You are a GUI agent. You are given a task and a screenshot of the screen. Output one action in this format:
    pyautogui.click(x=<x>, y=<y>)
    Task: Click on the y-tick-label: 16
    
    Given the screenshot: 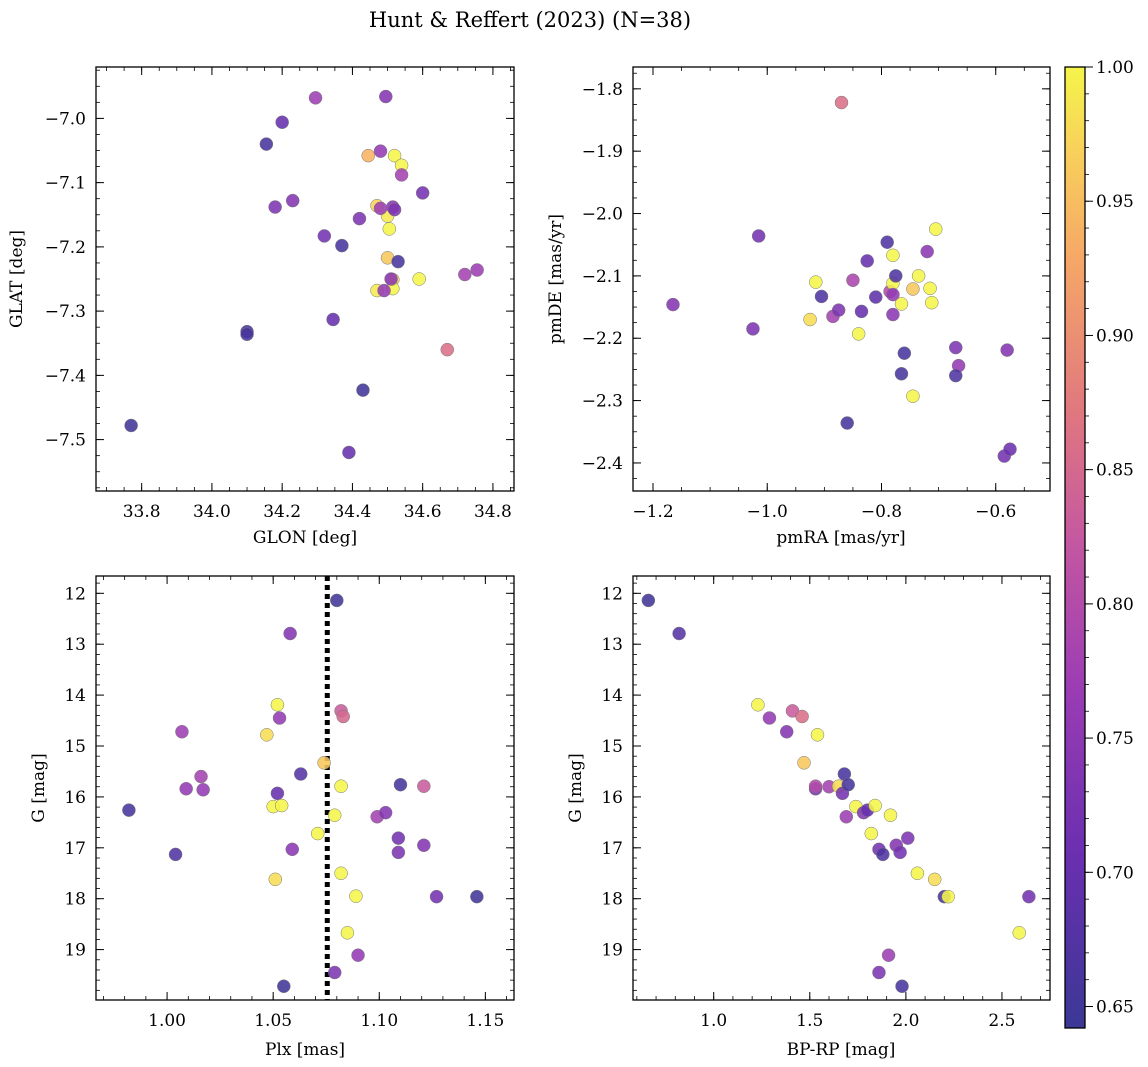 What is the action you would take?
    pyautogui.click(x=75, y=798)
    